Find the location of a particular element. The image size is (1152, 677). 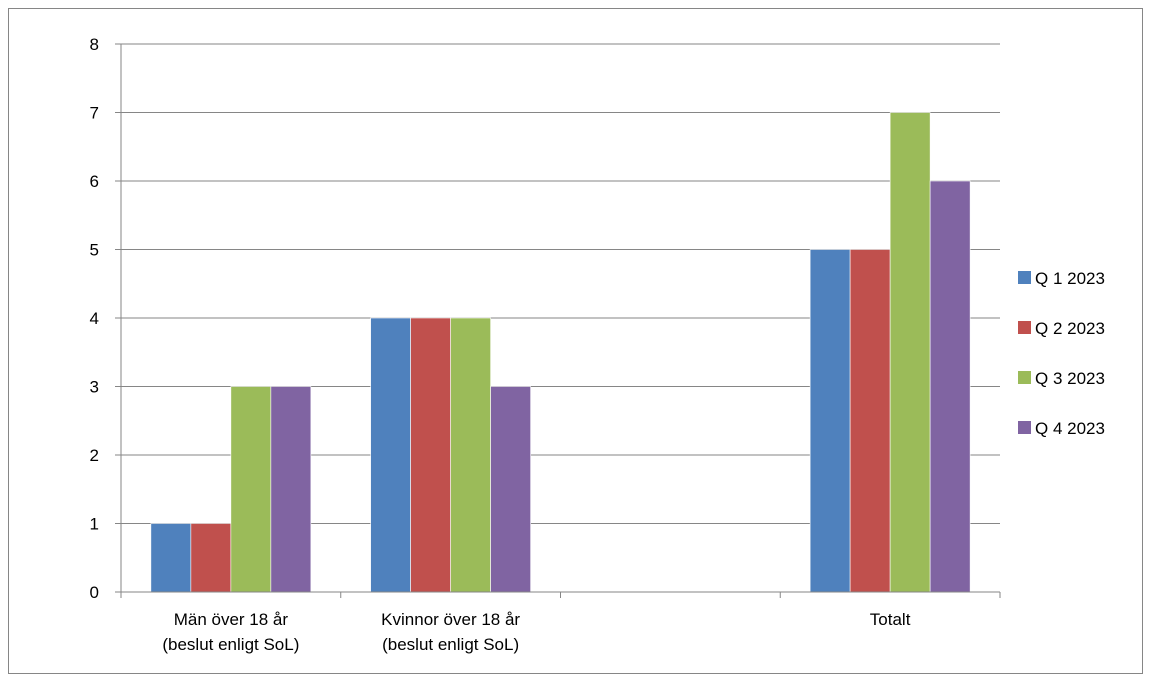

y-tick-label: 3 is located at coordinates (94, 387).